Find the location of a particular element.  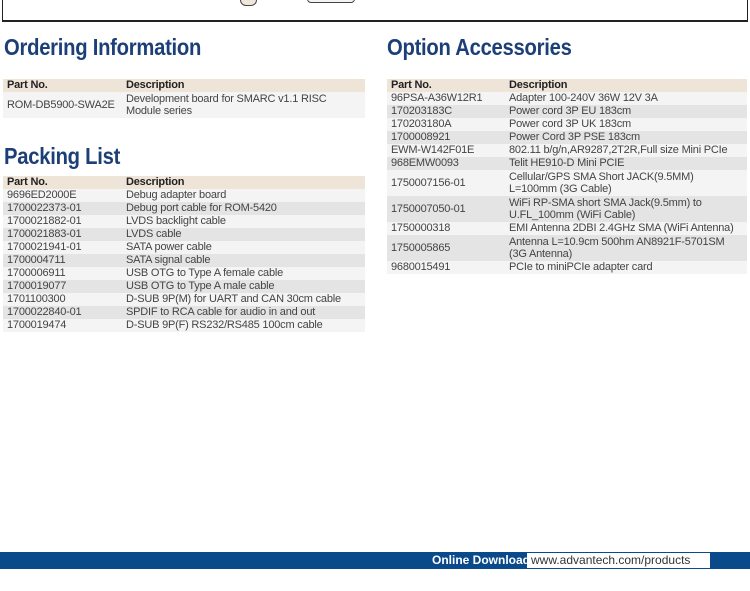

description-cell: Power cord 3P UK 183cm is located at coordinates (626, 124).